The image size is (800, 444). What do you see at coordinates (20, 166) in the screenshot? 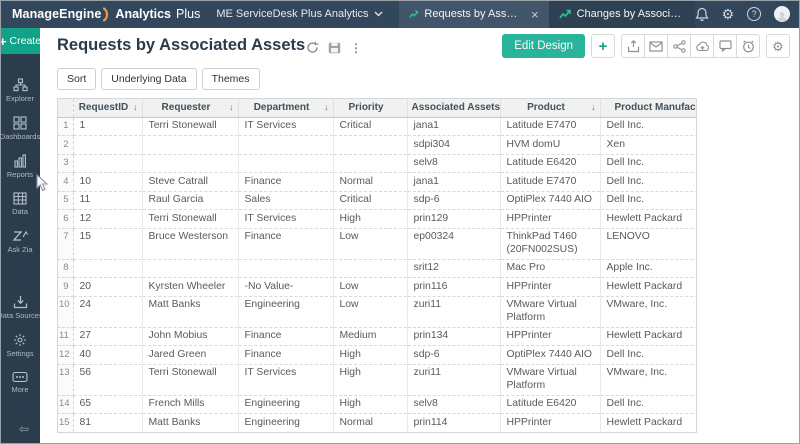
I see `sidebar-item-reports: Reports` at bounding box center [20, 166].